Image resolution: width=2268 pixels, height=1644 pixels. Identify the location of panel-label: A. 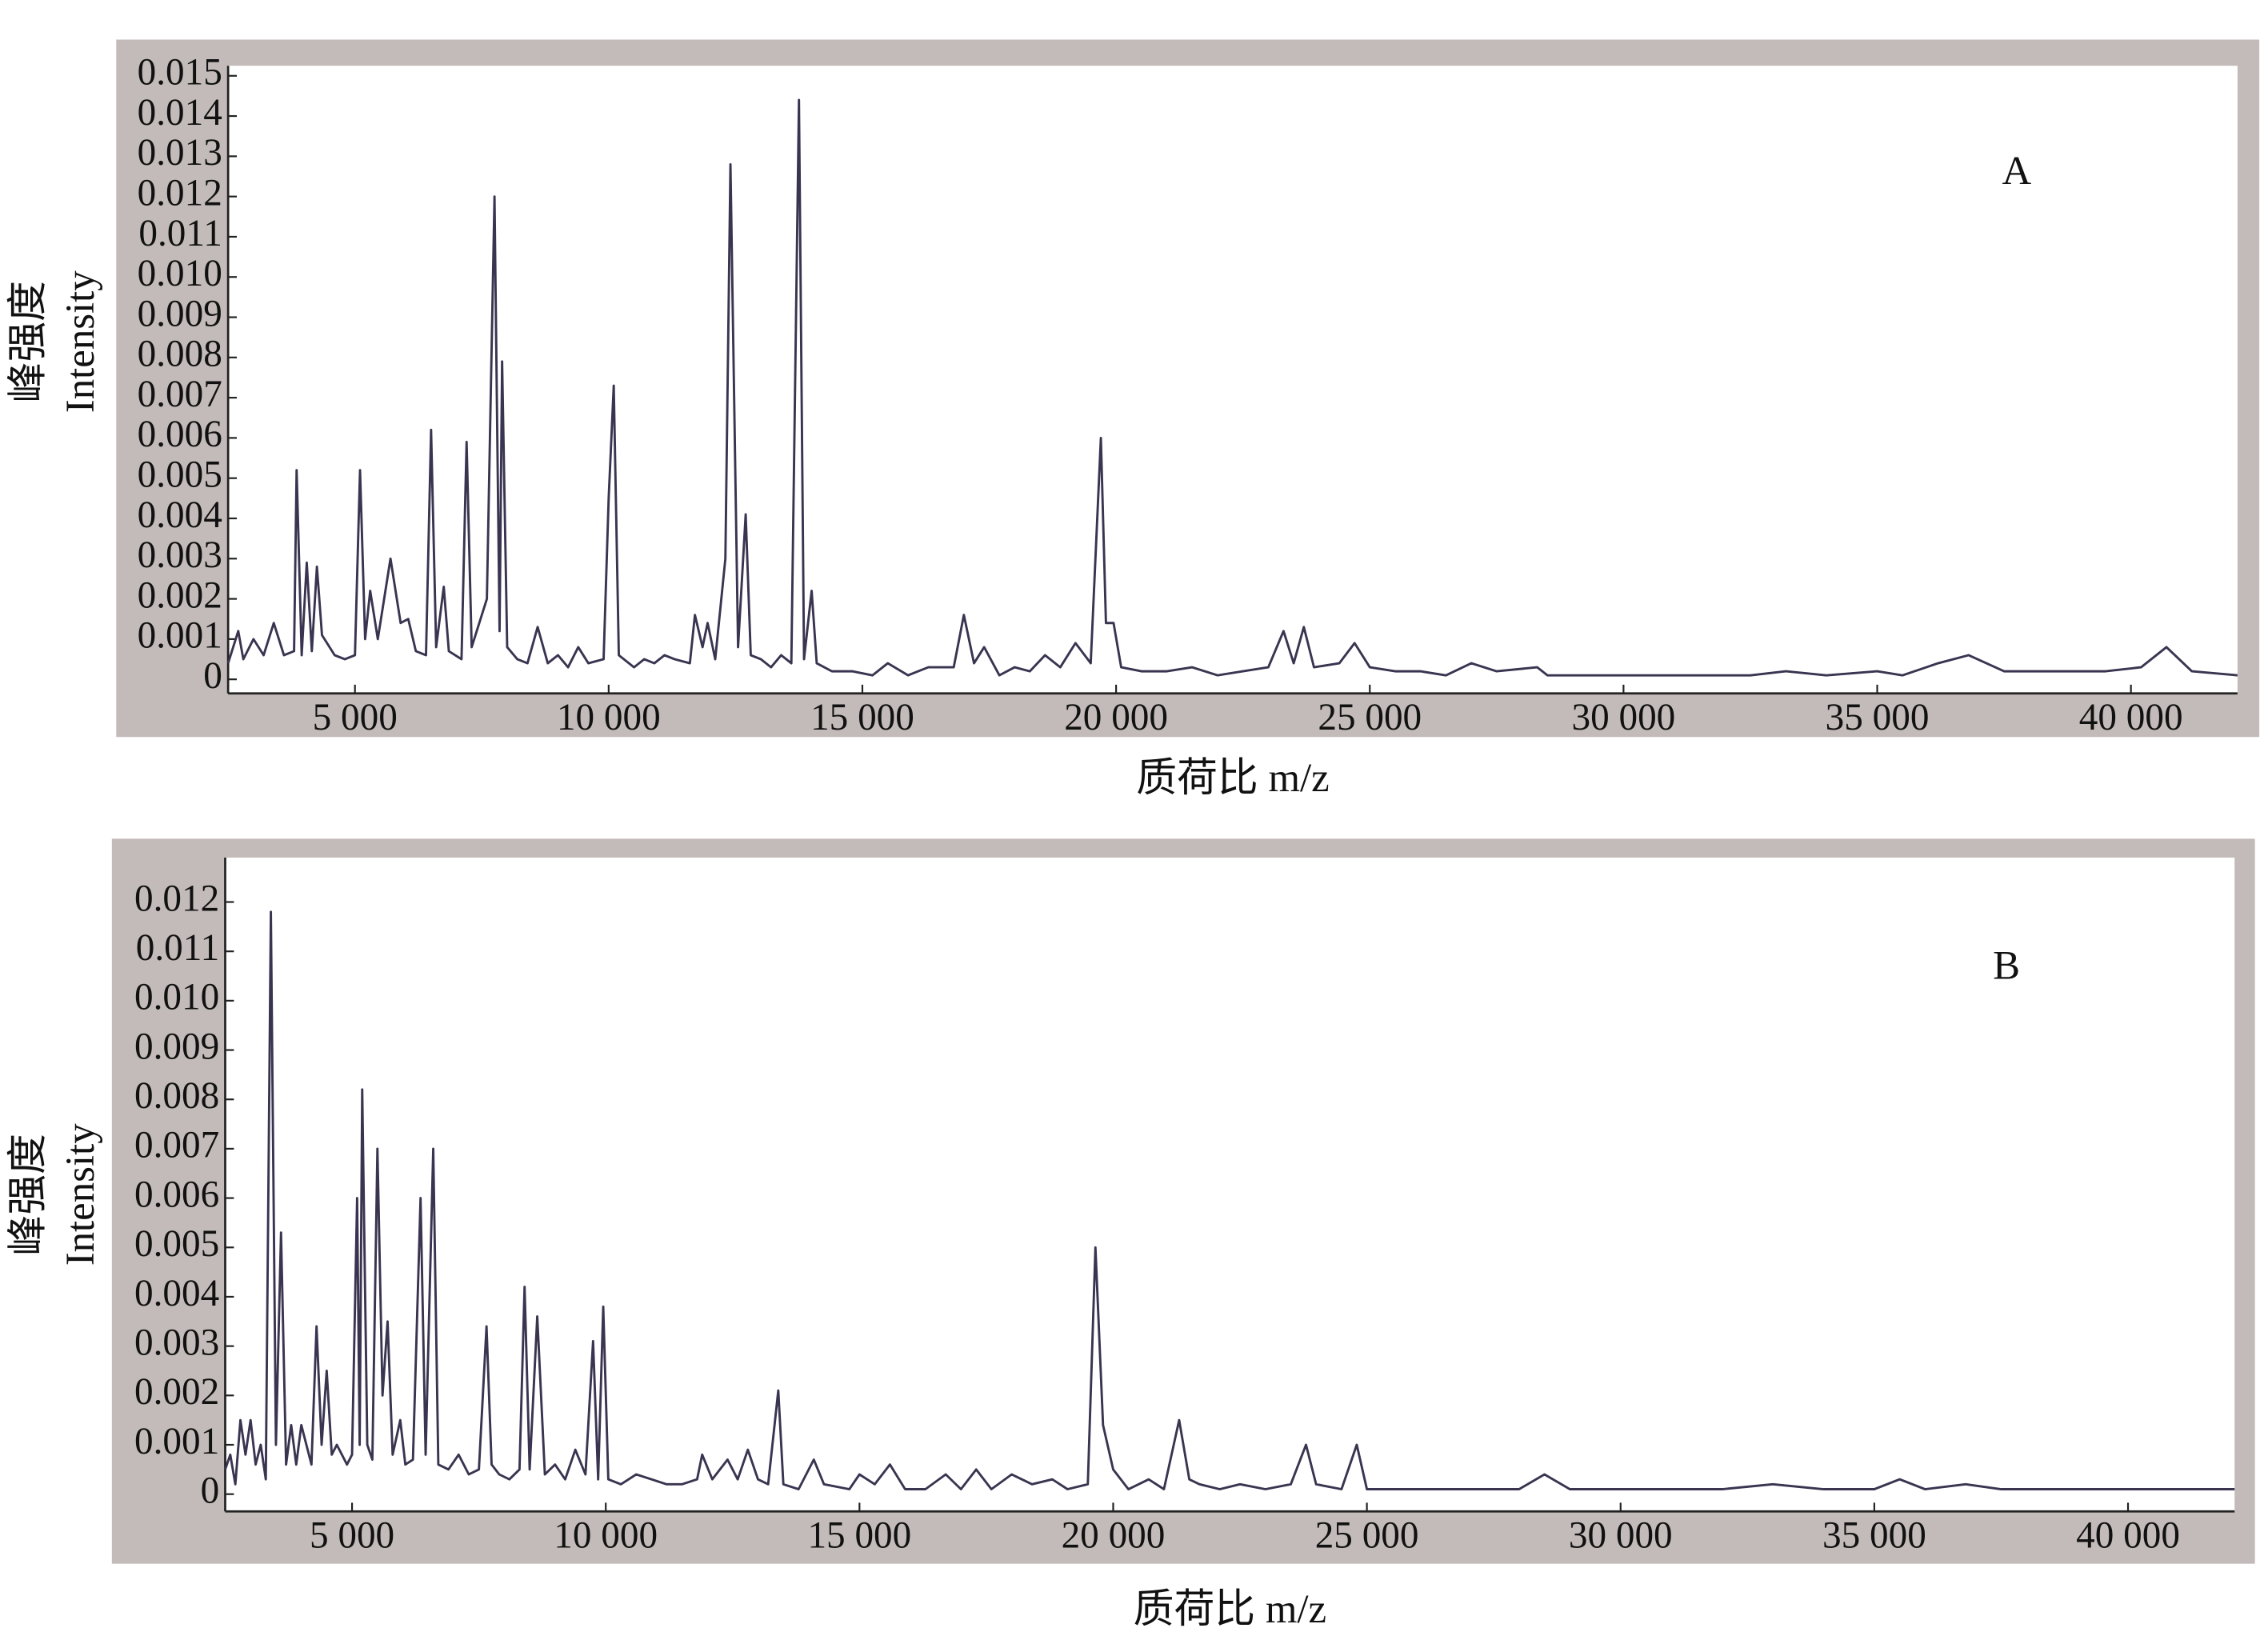
(2016, 170).